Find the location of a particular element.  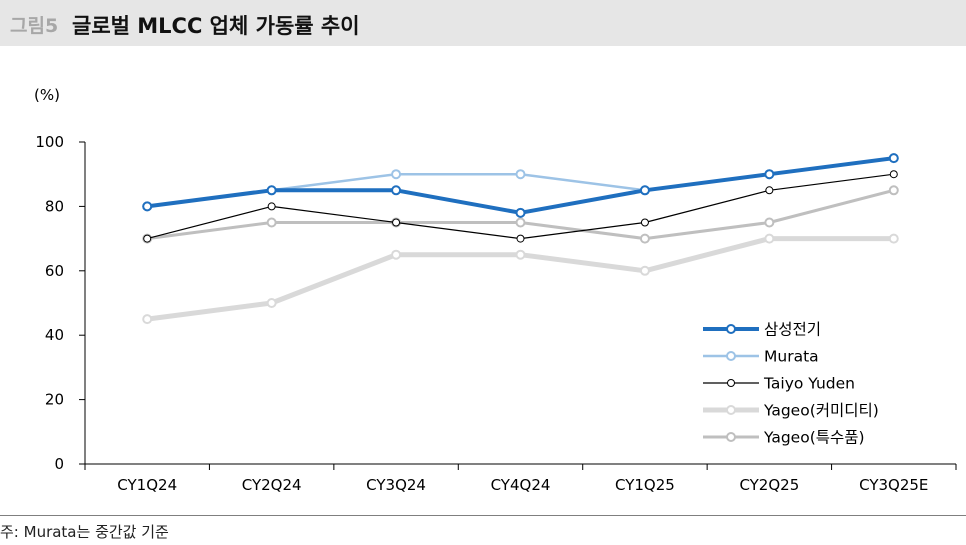

figure-title: 글로벌 MLCC 업체 가동률 추이 is located at coordinates (216, 26).